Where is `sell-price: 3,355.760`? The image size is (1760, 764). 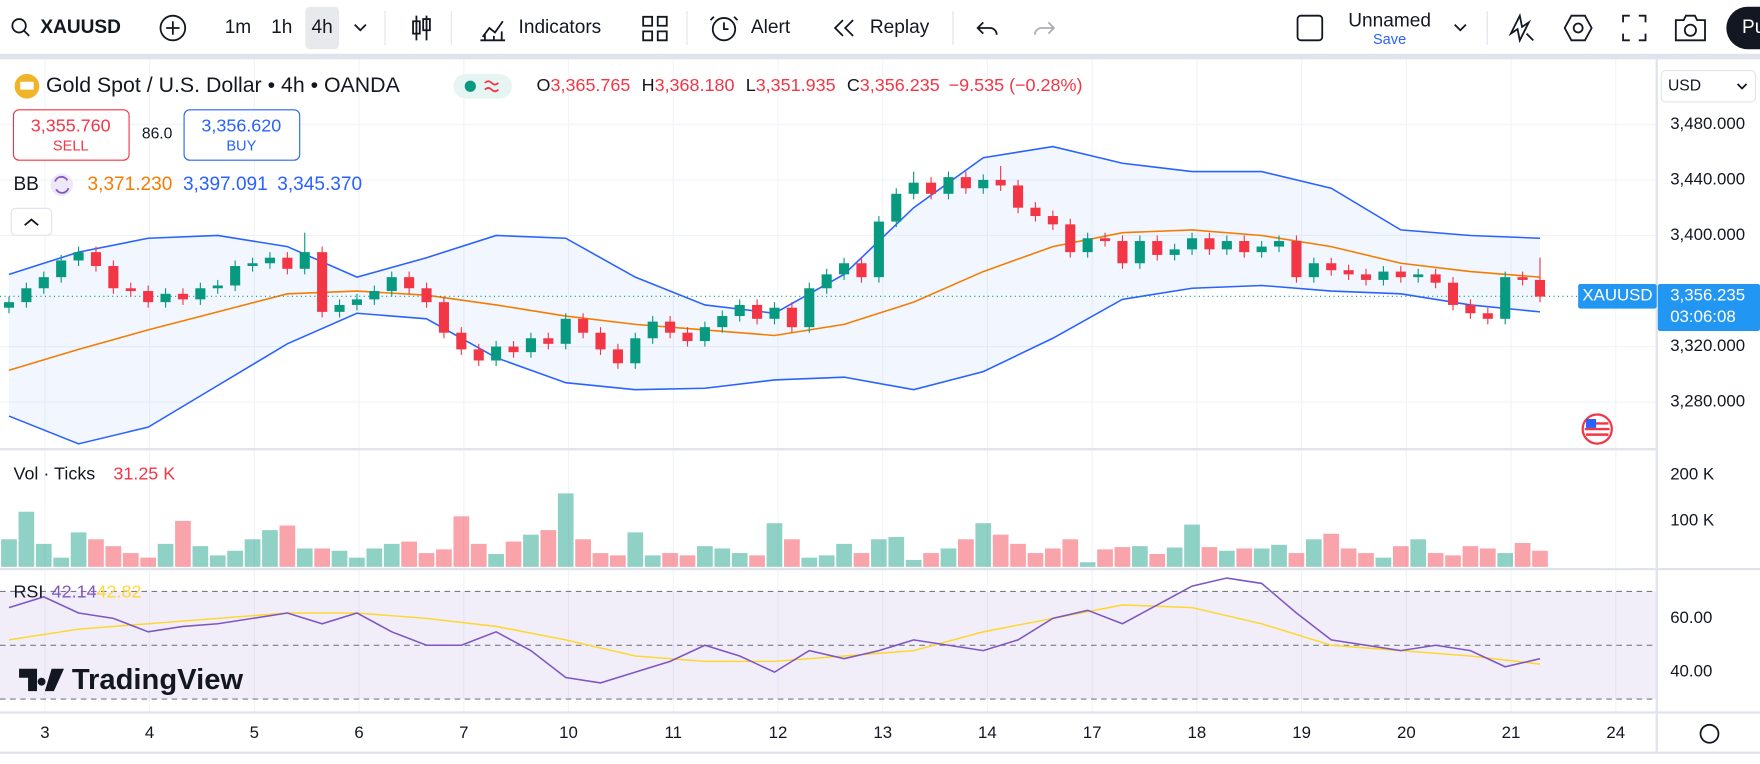 sell-price: 3,355.760 is located at coordinates (71, 125).